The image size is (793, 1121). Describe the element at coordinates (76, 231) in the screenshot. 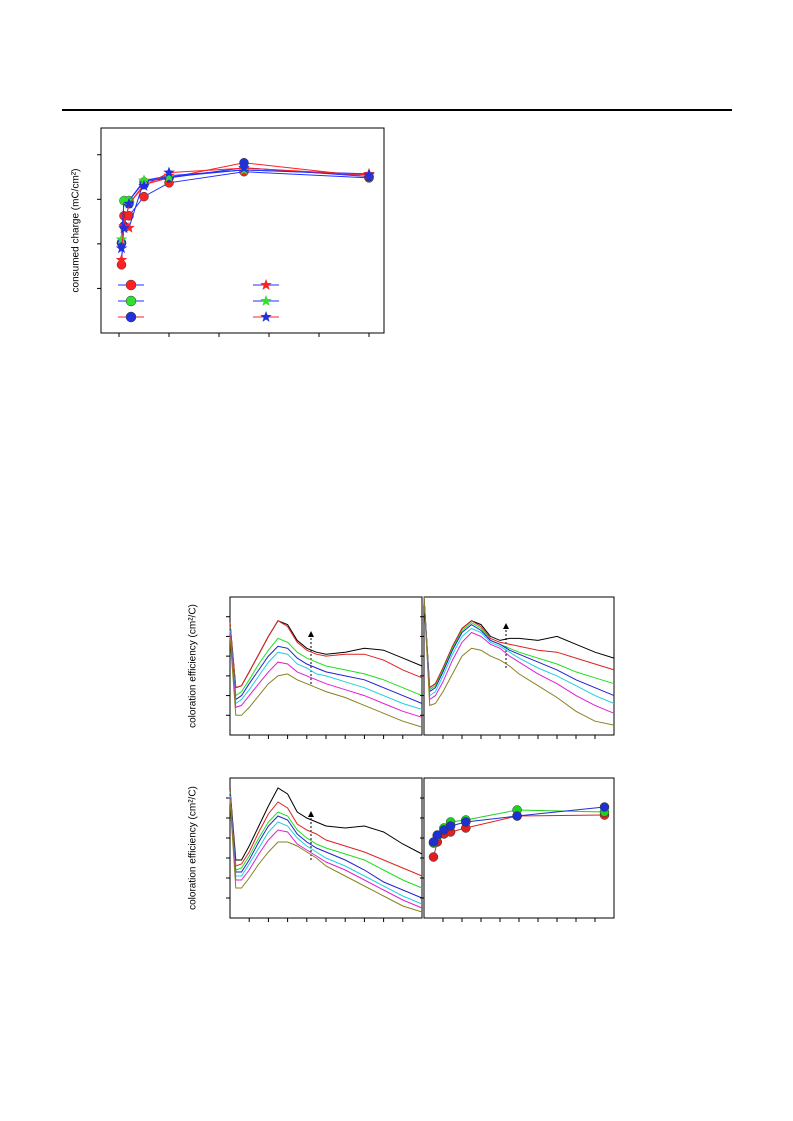

I see `y-axis-label: consumed charge (mC/cm²)` at that location.